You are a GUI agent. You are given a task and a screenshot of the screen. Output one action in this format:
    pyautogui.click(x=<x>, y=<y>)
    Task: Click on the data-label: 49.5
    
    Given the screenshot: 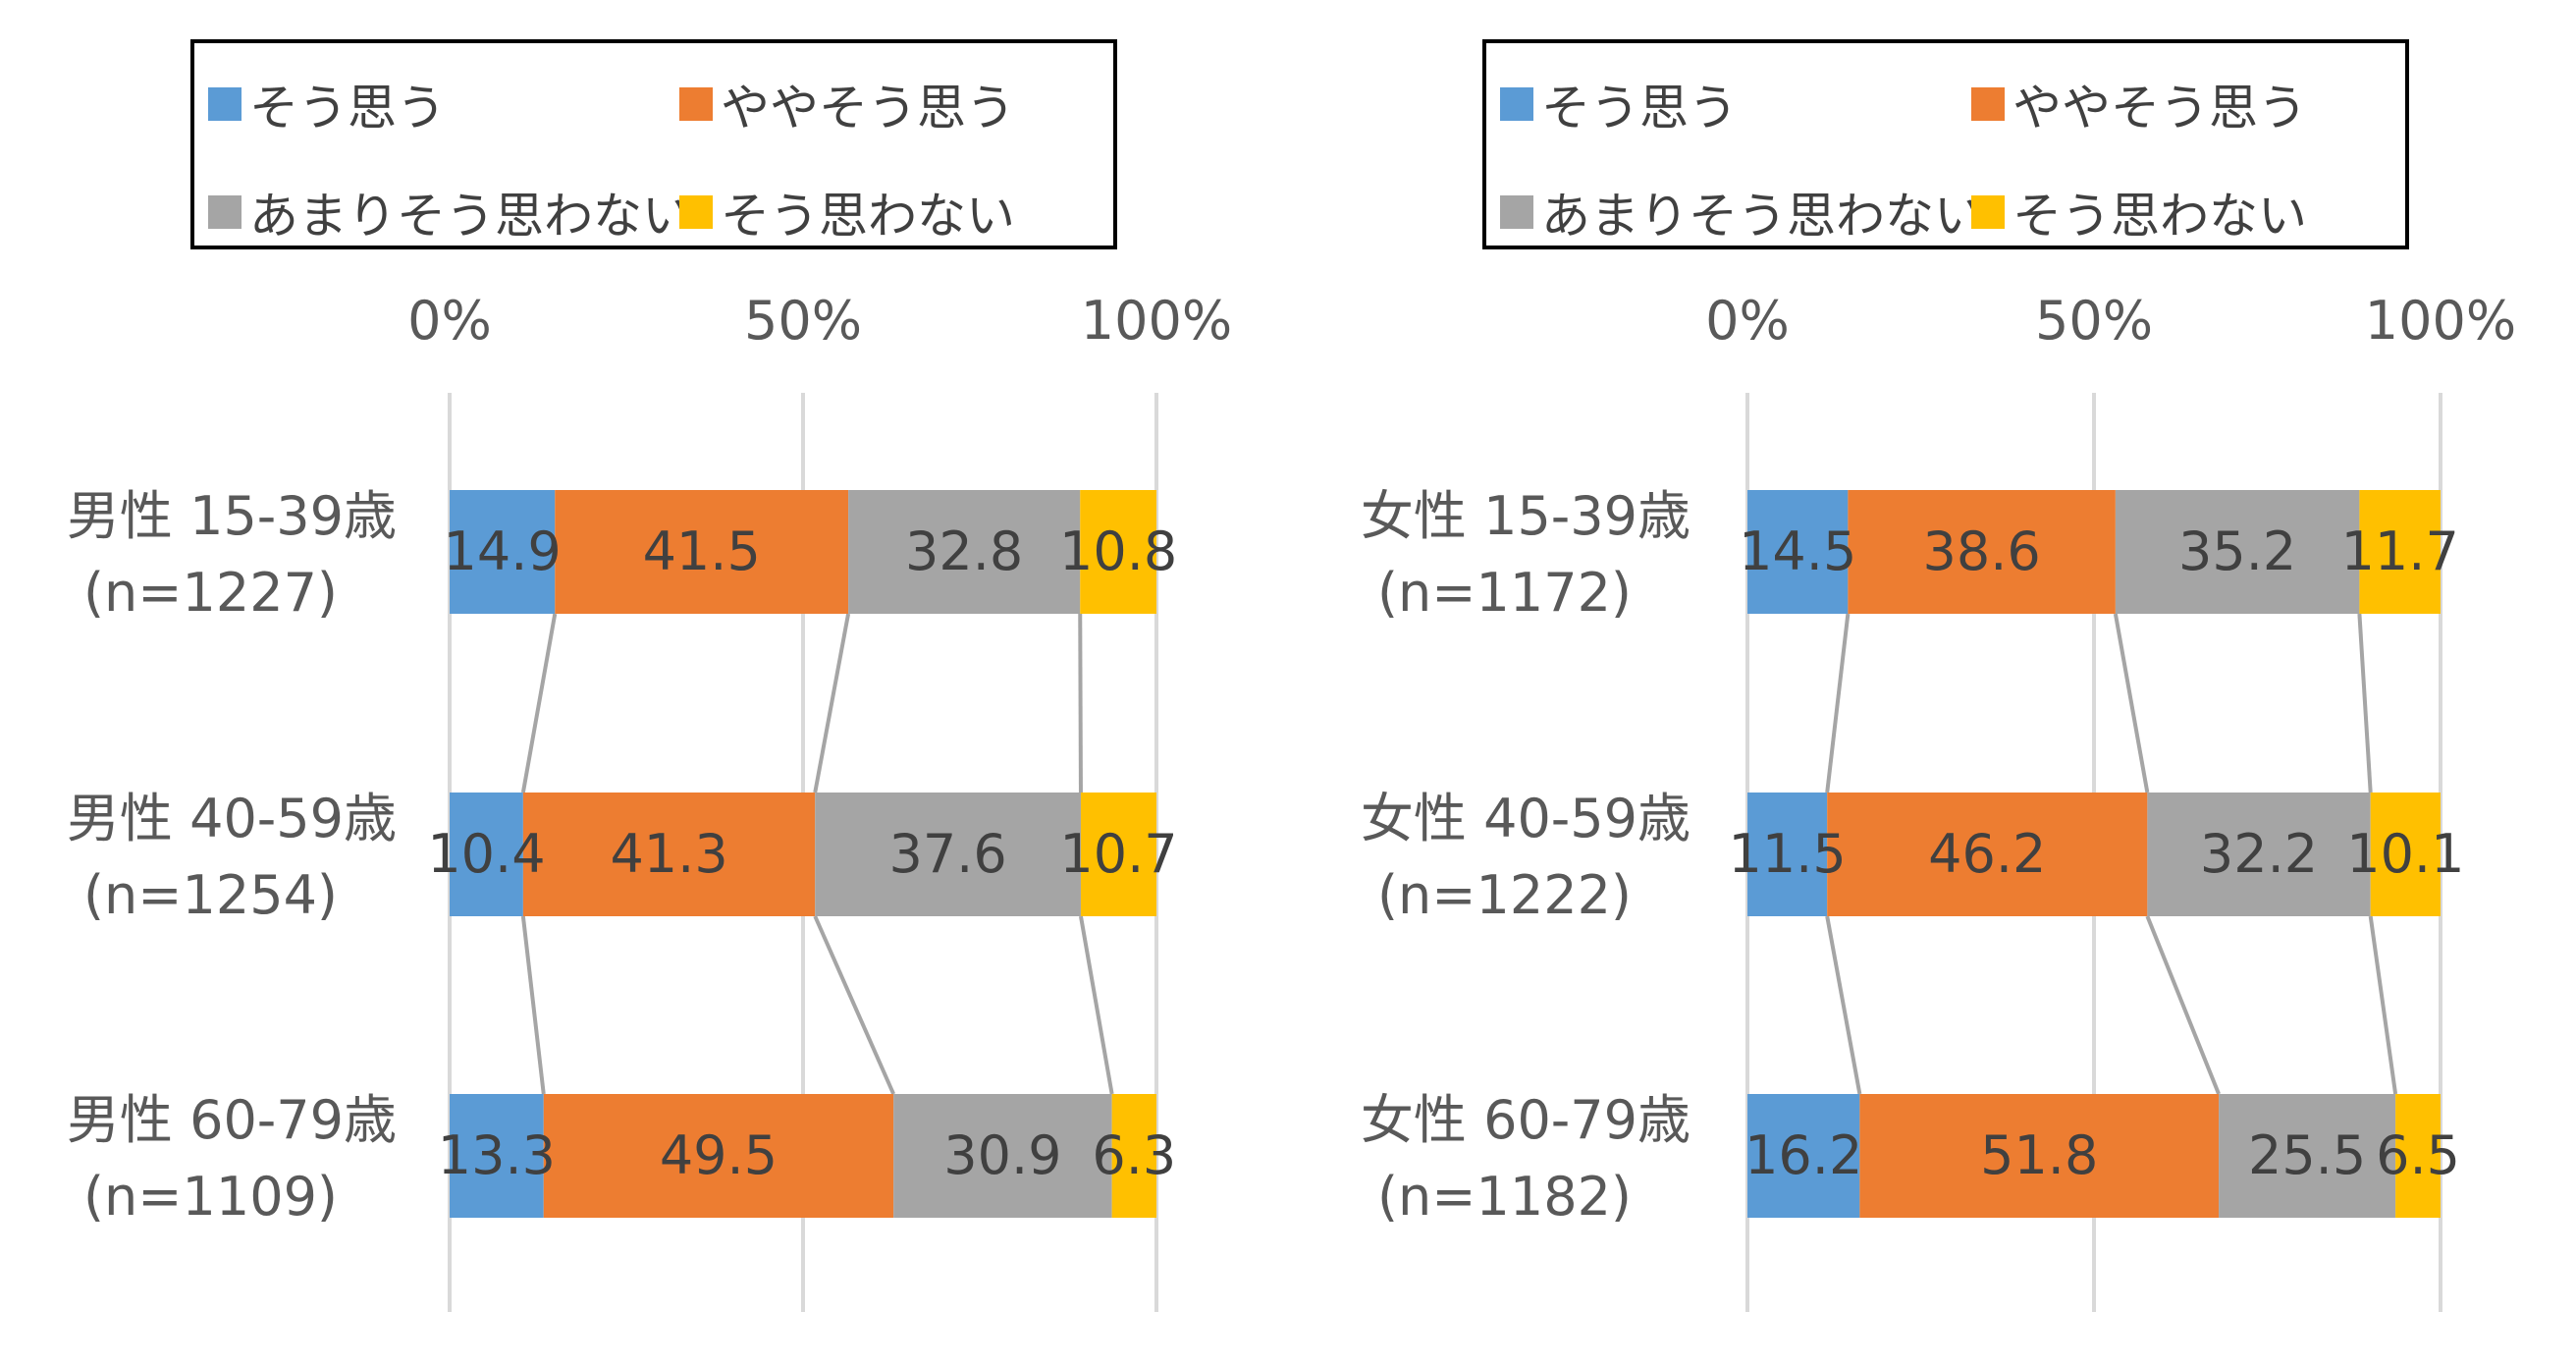 What is the action you would take?
    pyautogui.click(x=719, y=1155)
    